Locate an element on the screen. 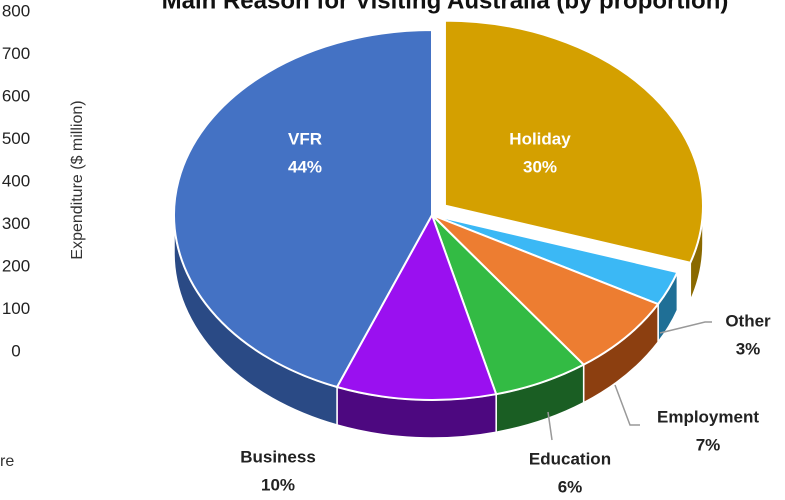 The width and height of the screenshot is (785, 500). slice-value-label: 44% is located at coordinates (305, 166).